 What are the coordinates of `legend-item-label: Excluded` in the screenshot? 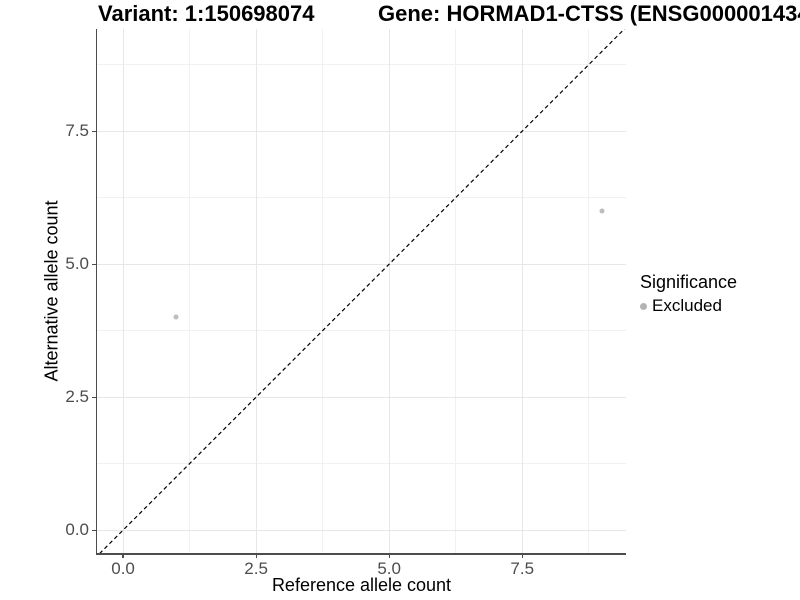 It's located at (687, 305).